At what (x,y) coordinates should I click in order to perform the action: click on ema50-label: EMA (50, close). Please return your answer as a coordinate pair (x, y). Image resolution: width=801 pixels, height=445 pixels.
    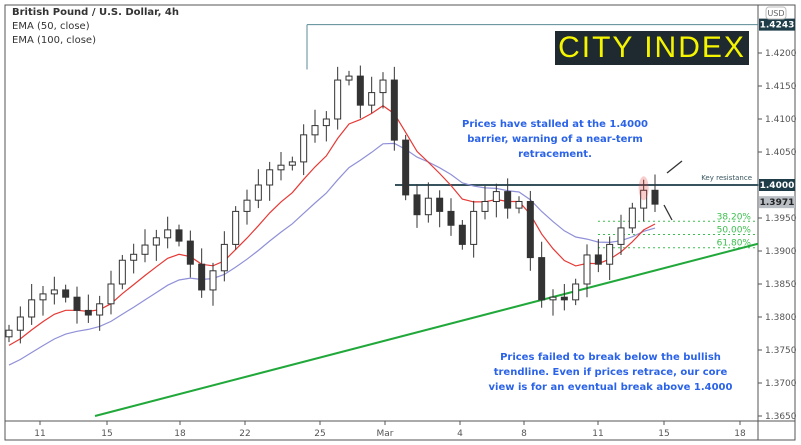
    Looking at the image, I should click on (51, 26).